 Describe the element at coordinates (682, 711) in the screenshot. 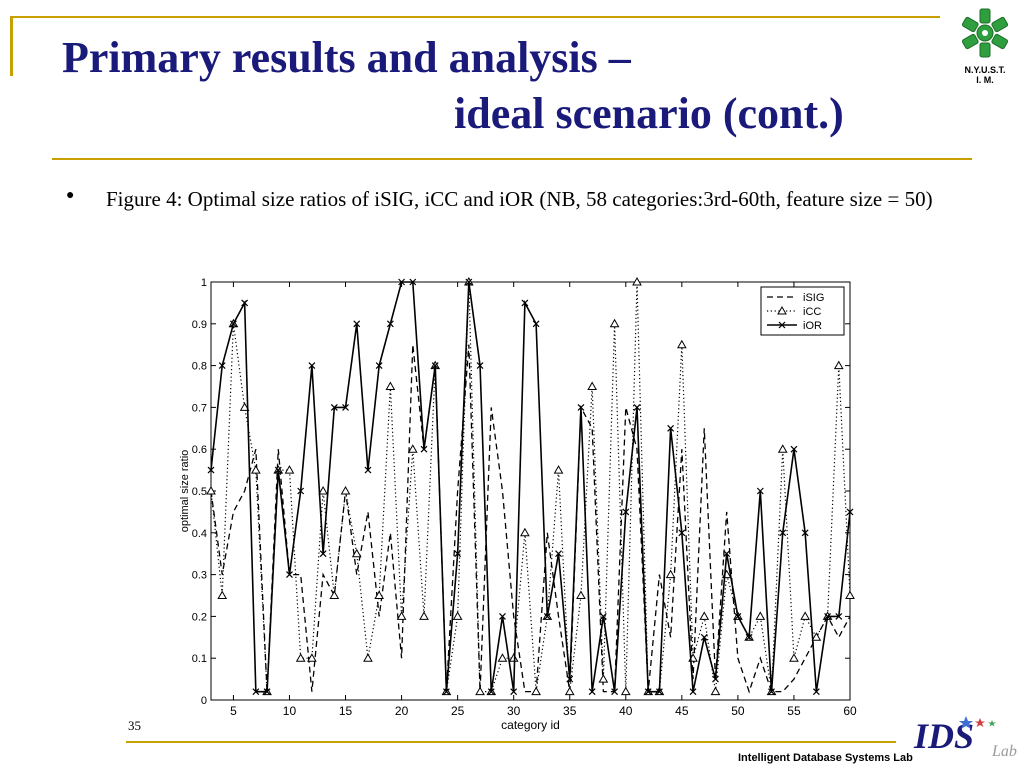

I see `x-tick-label: 45` at that location.